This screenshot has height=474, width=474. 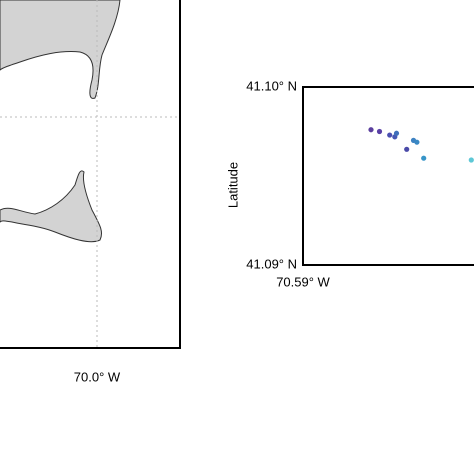 I want to click on y-tick-label: 41.09° N, so click(x=271, y=263).